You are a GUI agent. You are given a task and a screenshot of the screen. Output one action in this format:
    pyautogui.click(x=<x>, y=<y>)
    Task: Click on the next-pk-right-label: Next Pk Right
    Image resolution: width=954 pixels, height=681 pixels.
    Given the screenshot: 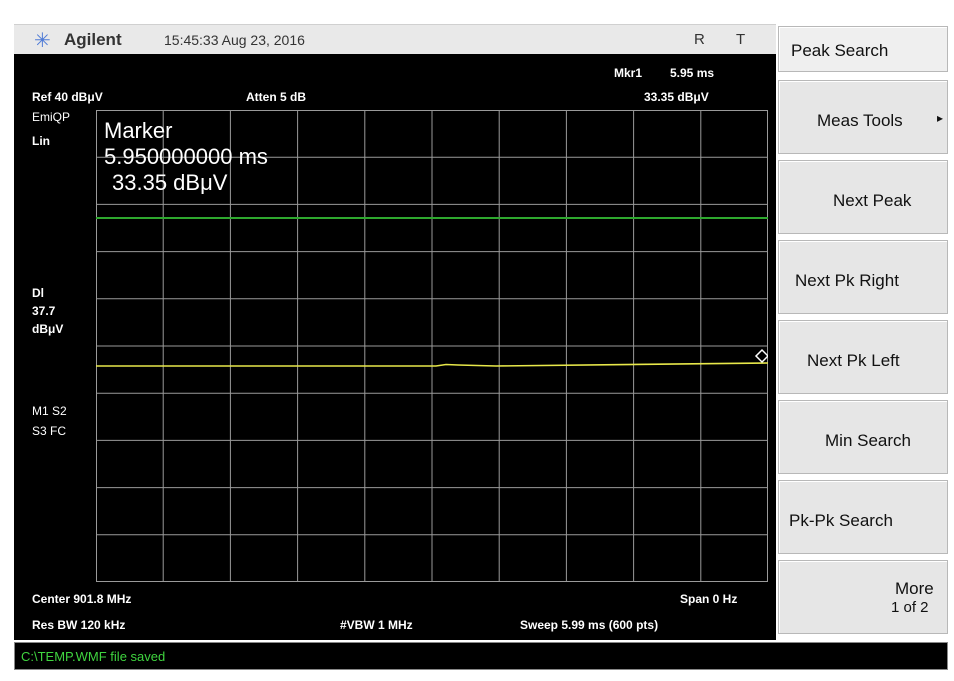 What is the action you would take?
    pyautogui.click(x=847, y=280)
    